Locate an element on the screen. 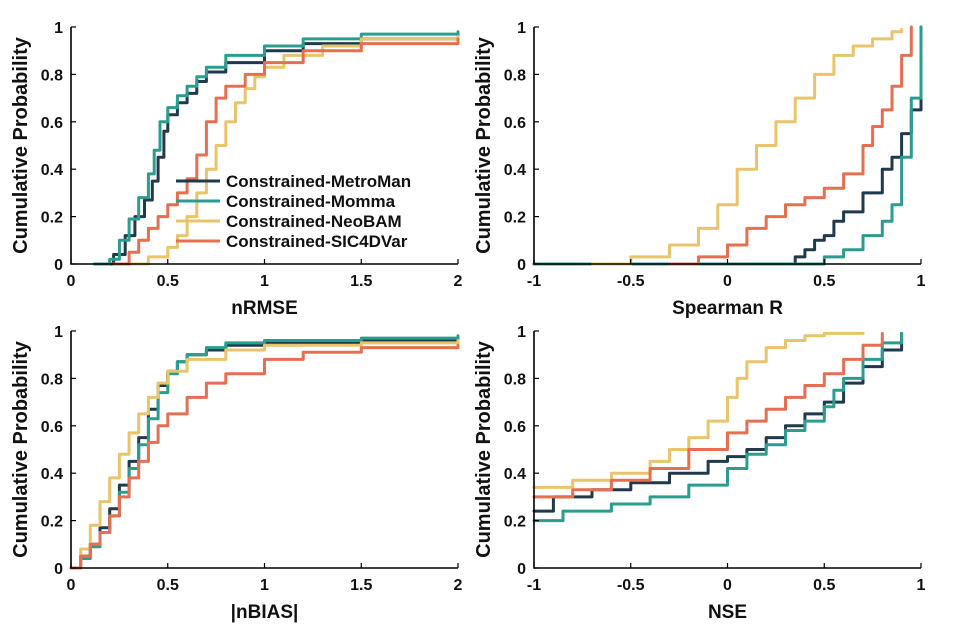 This screenshot has width=976, height=627. y-tick-label-nrmse: 0.8 is located at coordinates (52, 75).